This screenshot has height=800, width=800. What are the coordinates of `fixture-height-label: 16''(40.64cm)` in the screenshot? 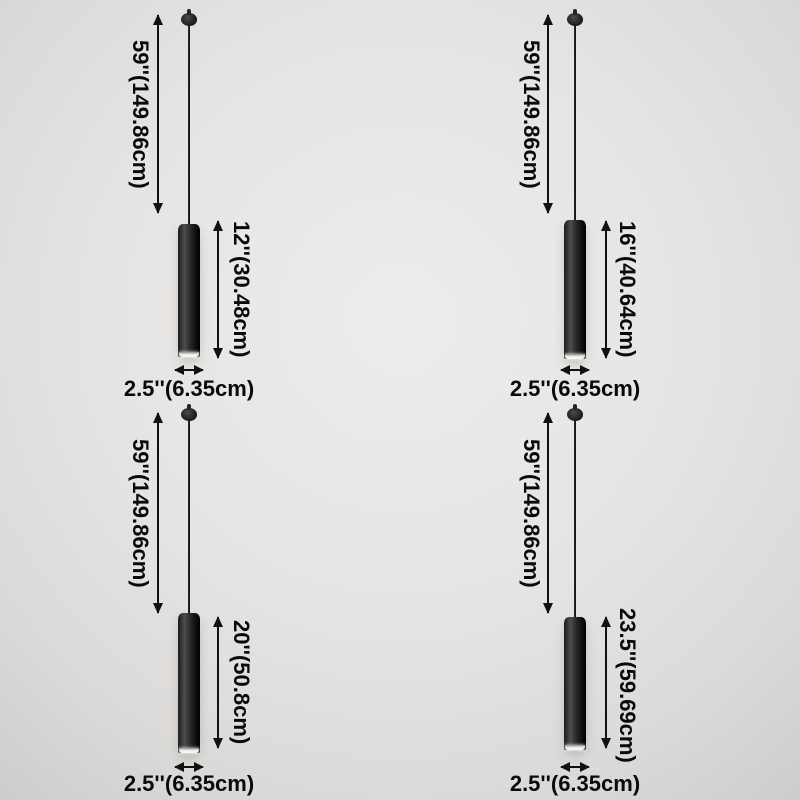 It's located at (627, 289).